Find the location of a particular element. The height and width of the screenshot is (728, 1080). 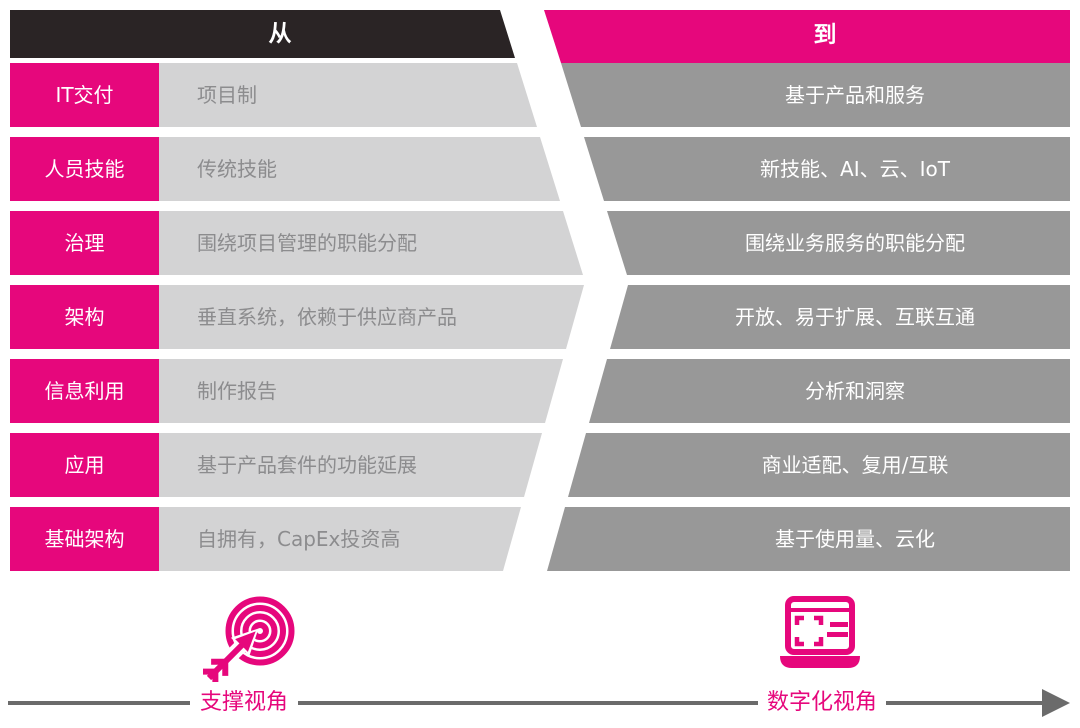

from-cell: 制作报告 is located at coordinates (361, 391).